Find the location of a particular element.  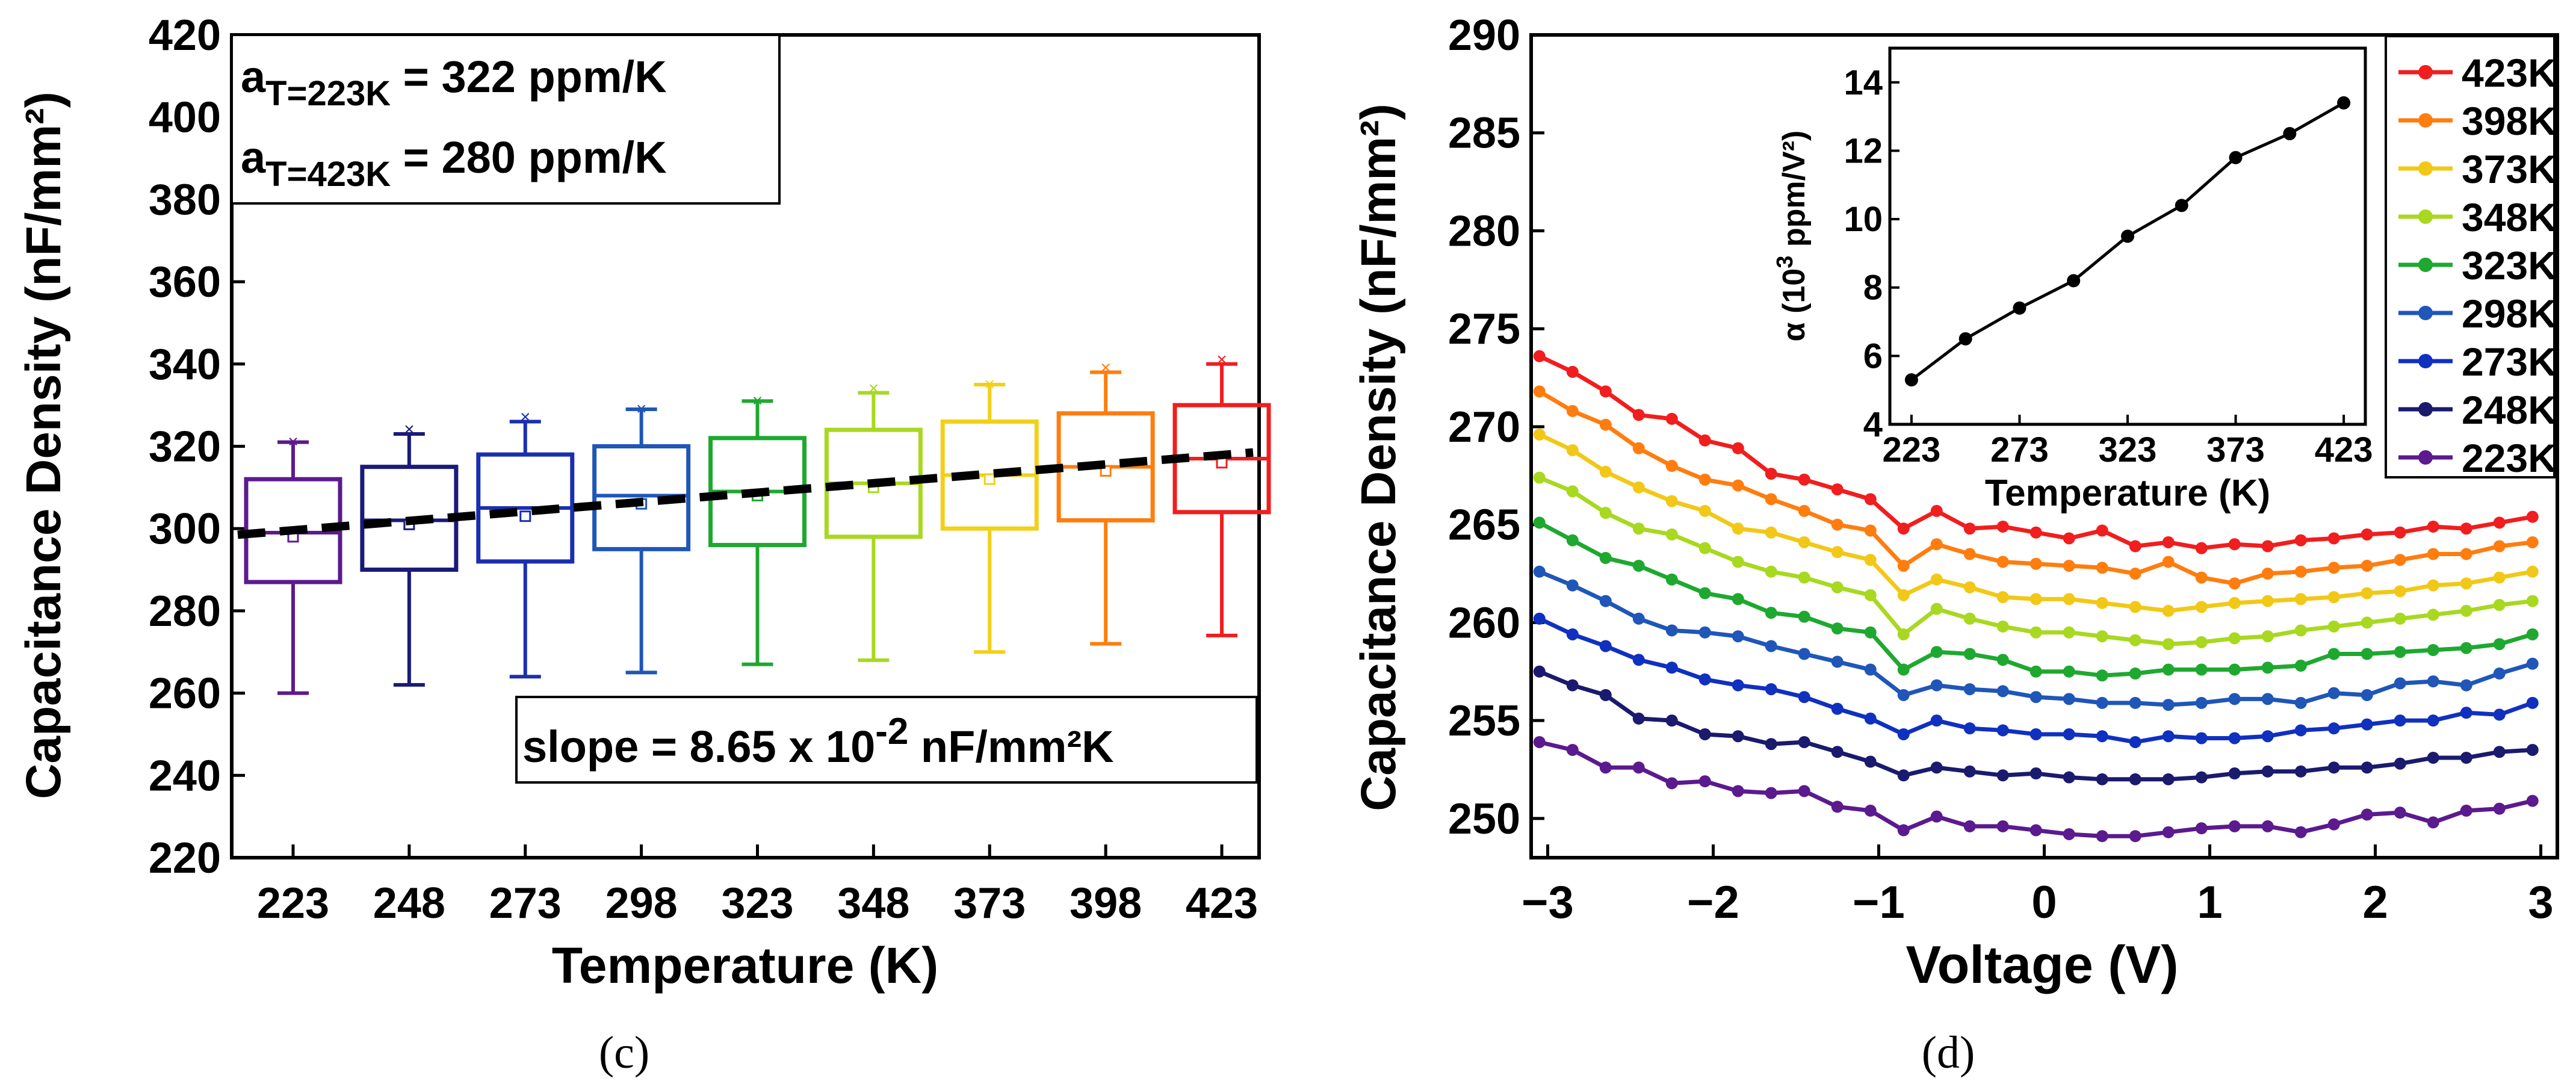

y-tick-label: 220 is located at coordinates (185, 858).